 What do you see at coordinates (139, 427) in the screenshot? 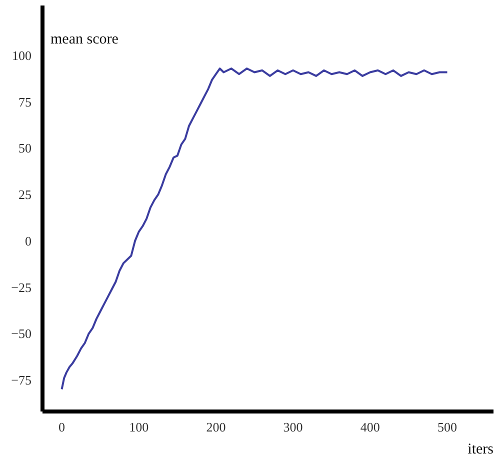
I see `x-tick-label: 100` at bounding box center [139, 427].